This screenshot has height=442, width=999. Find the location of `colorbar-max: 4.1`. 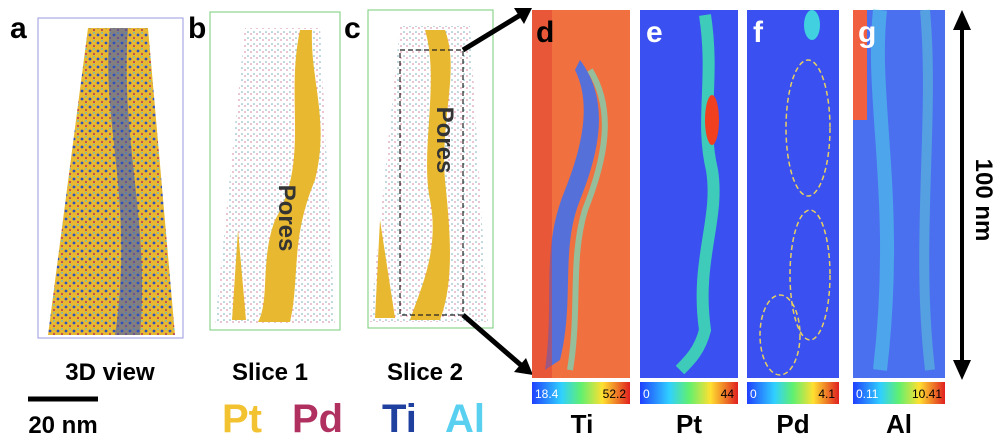

colorbar-max: 4.1 is located at coordinates (826, 394).